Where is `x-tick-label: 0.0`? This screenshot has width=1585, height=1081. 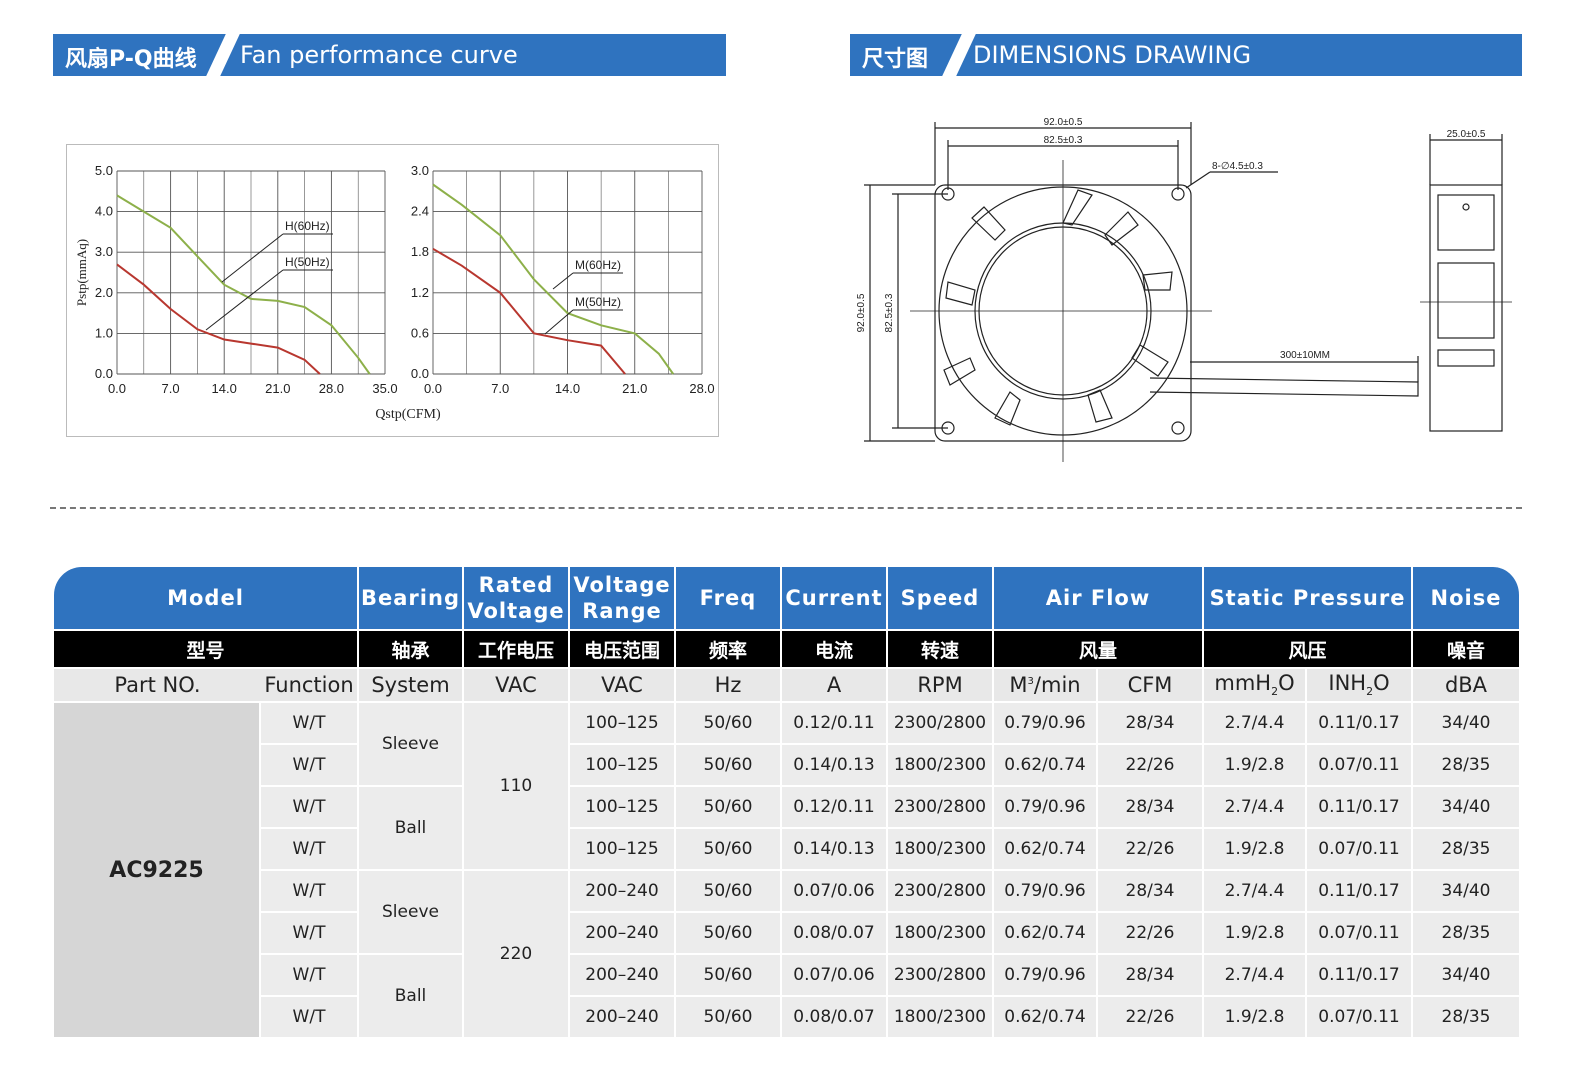
x-tick-label: 0.0 is located at coordinates (433, 388).